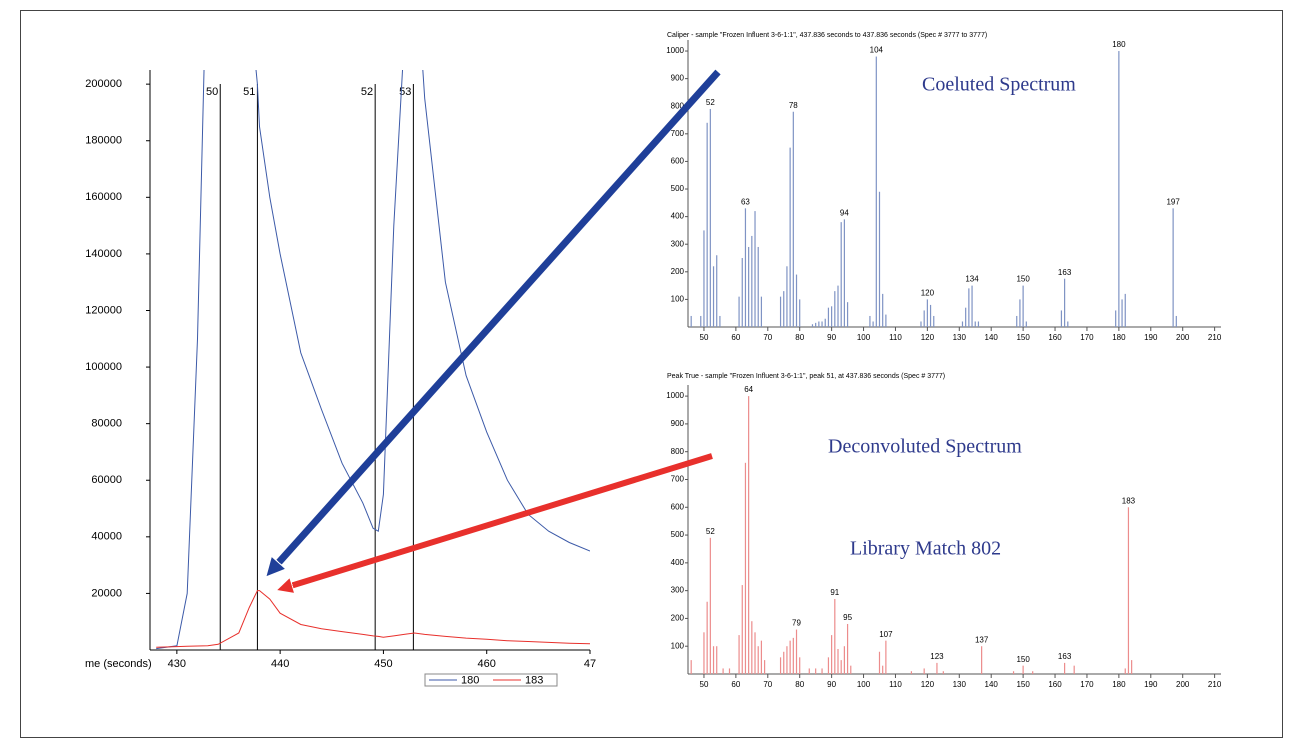 The height and width of the screenshot is (744, 1293). Describe the element at coordinates (831, 684) in the screenshot. I see `x-tick-label: 90` at that location.